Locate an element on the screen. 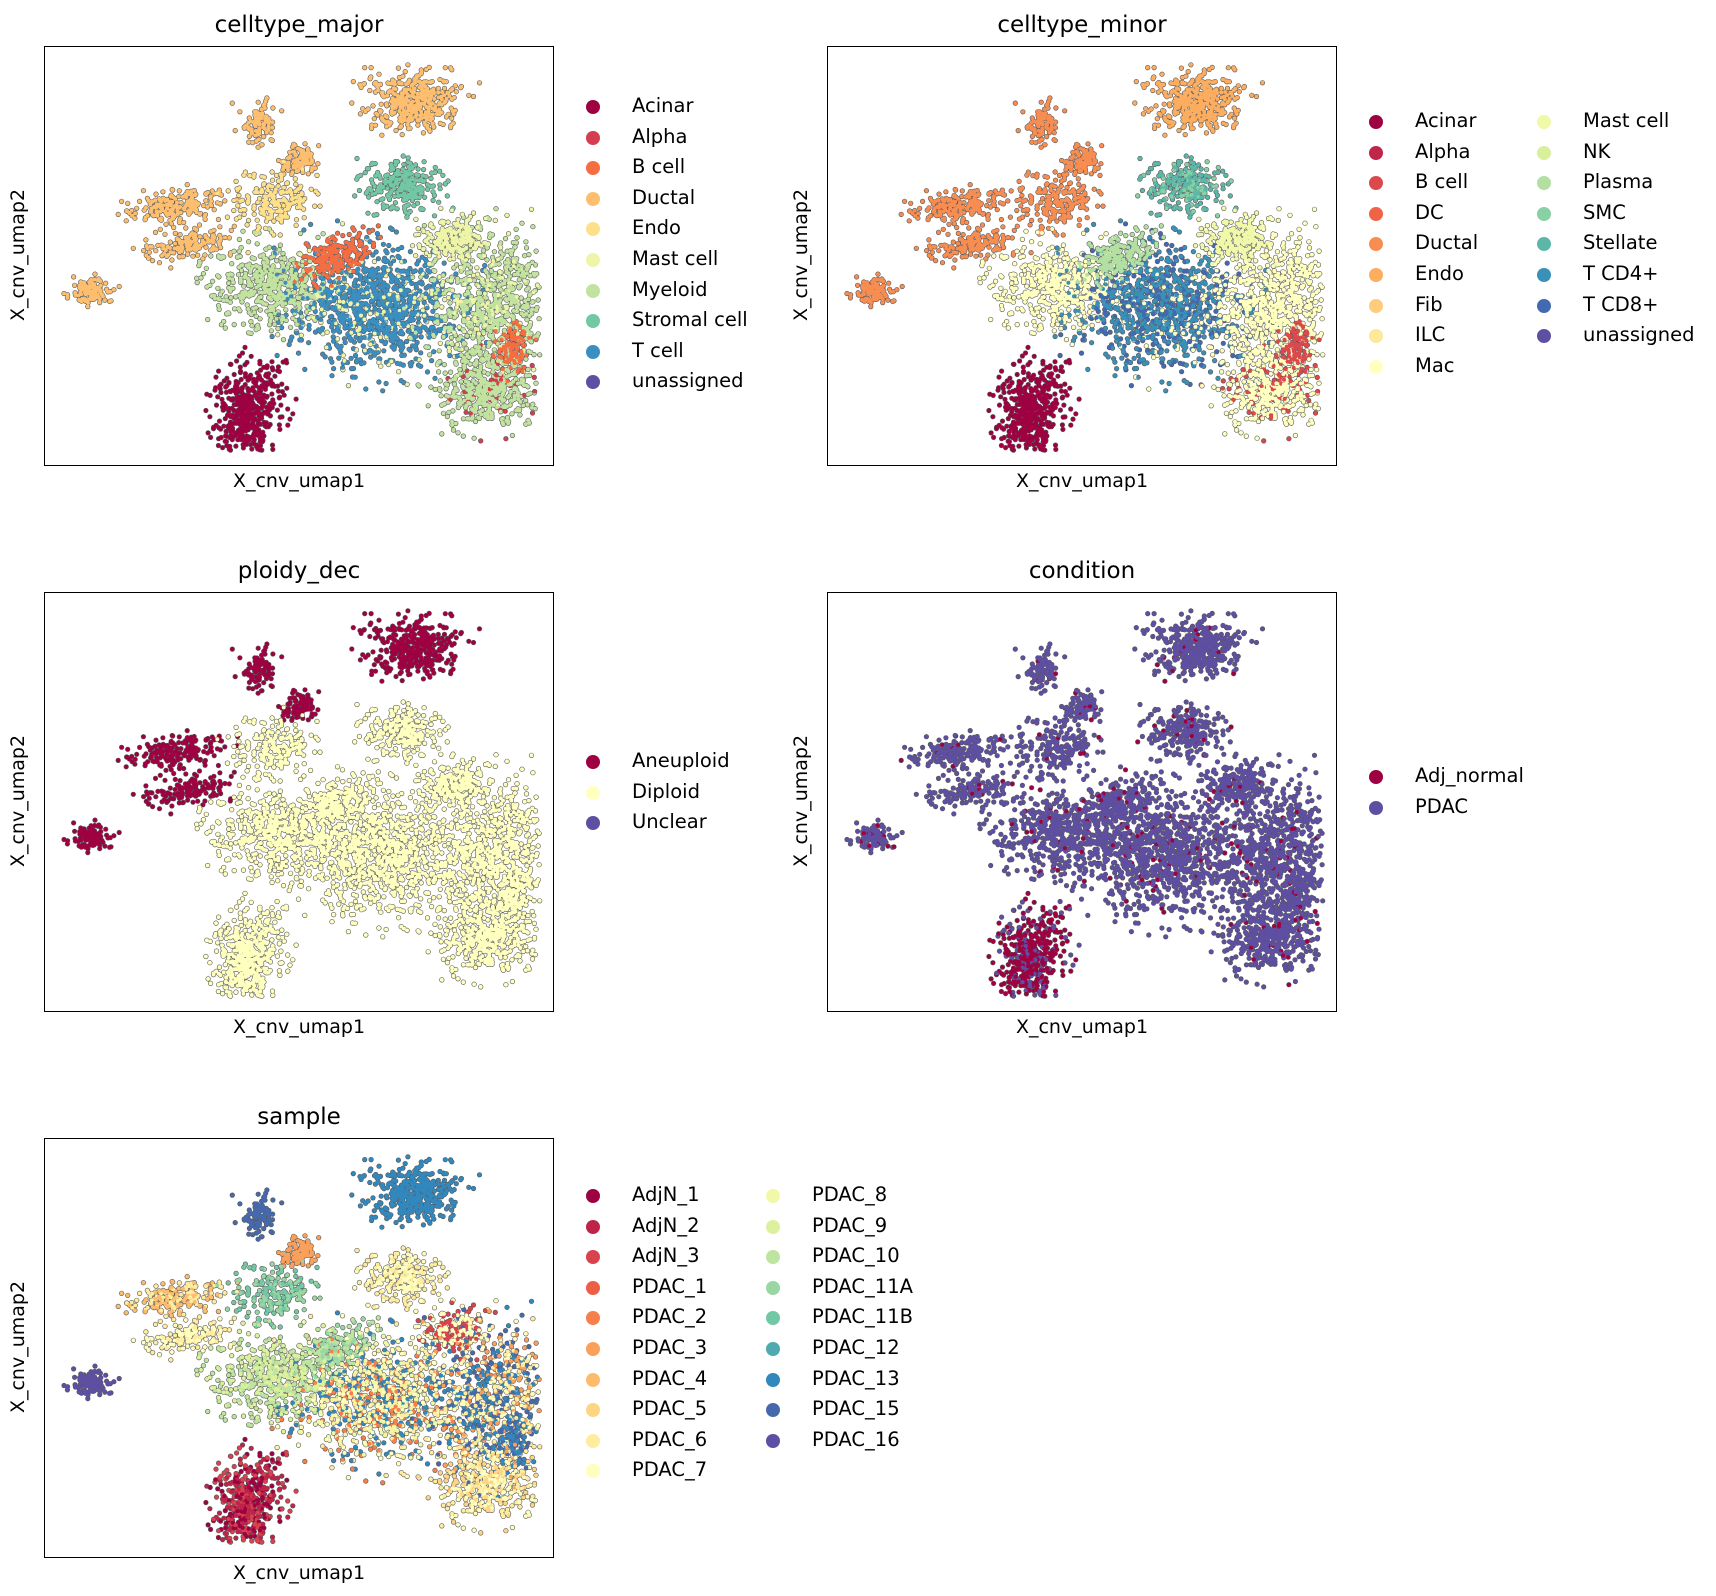 The image size is (1716, 1596). scatter-points is located at coordinates (302, 257).